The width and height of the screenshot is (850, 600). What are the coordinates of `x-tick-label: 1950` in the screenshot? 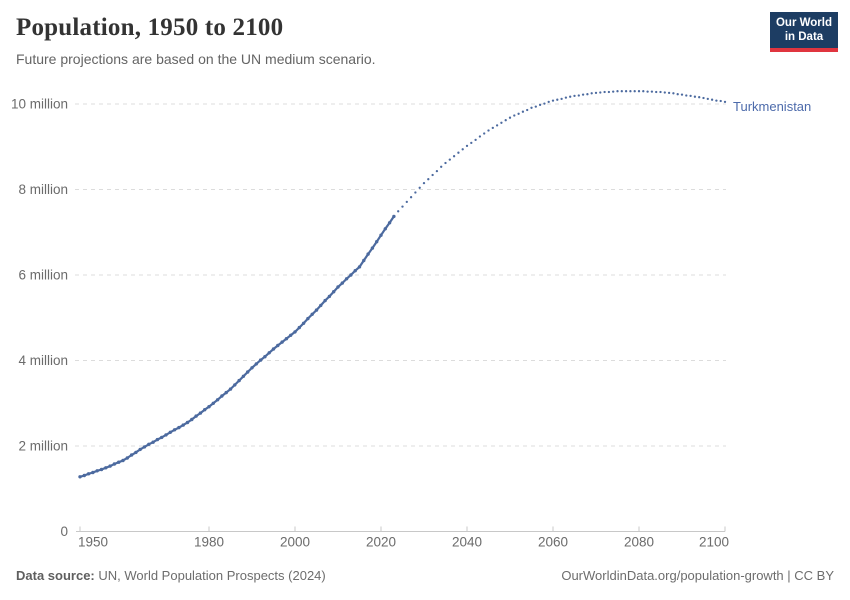 It's located at (93, 542).